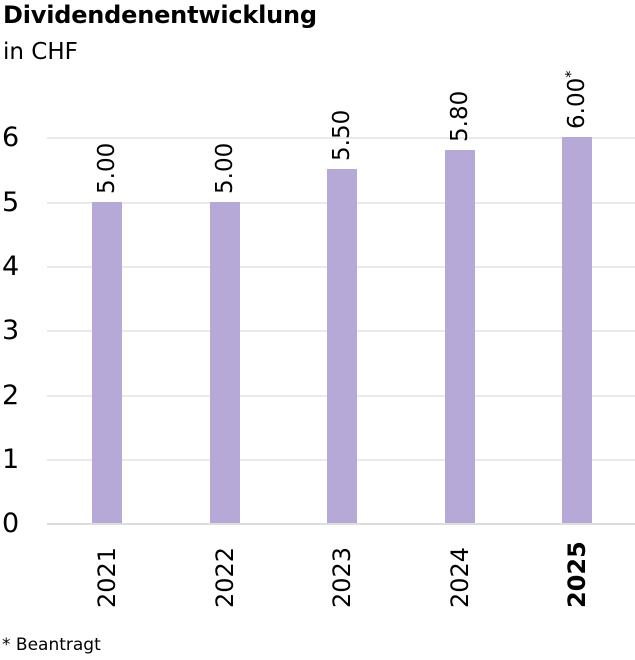  I want to click on bar-value-label: 5.50, so click(342, 136).